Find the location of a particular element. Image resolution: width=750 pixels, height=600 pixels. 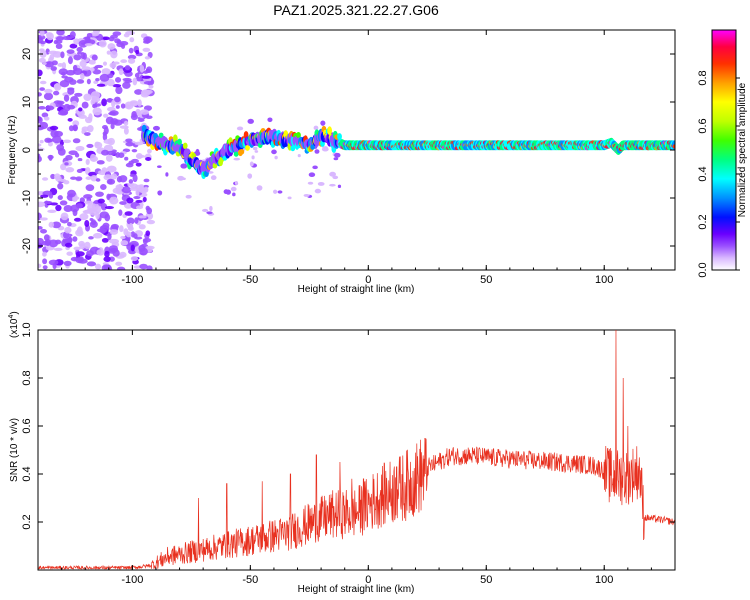

y-tick-label: -10 is located at coordinates (27, 198).